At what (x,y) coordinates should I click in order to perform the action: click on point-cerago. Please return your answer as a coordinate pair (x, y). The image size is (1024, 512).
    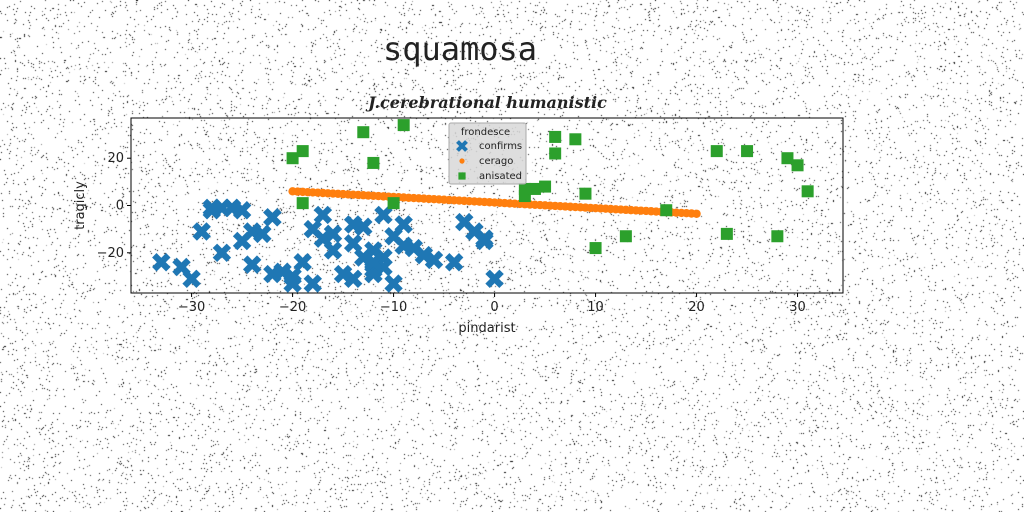
    Looking at the image, I should click on (696, 213).